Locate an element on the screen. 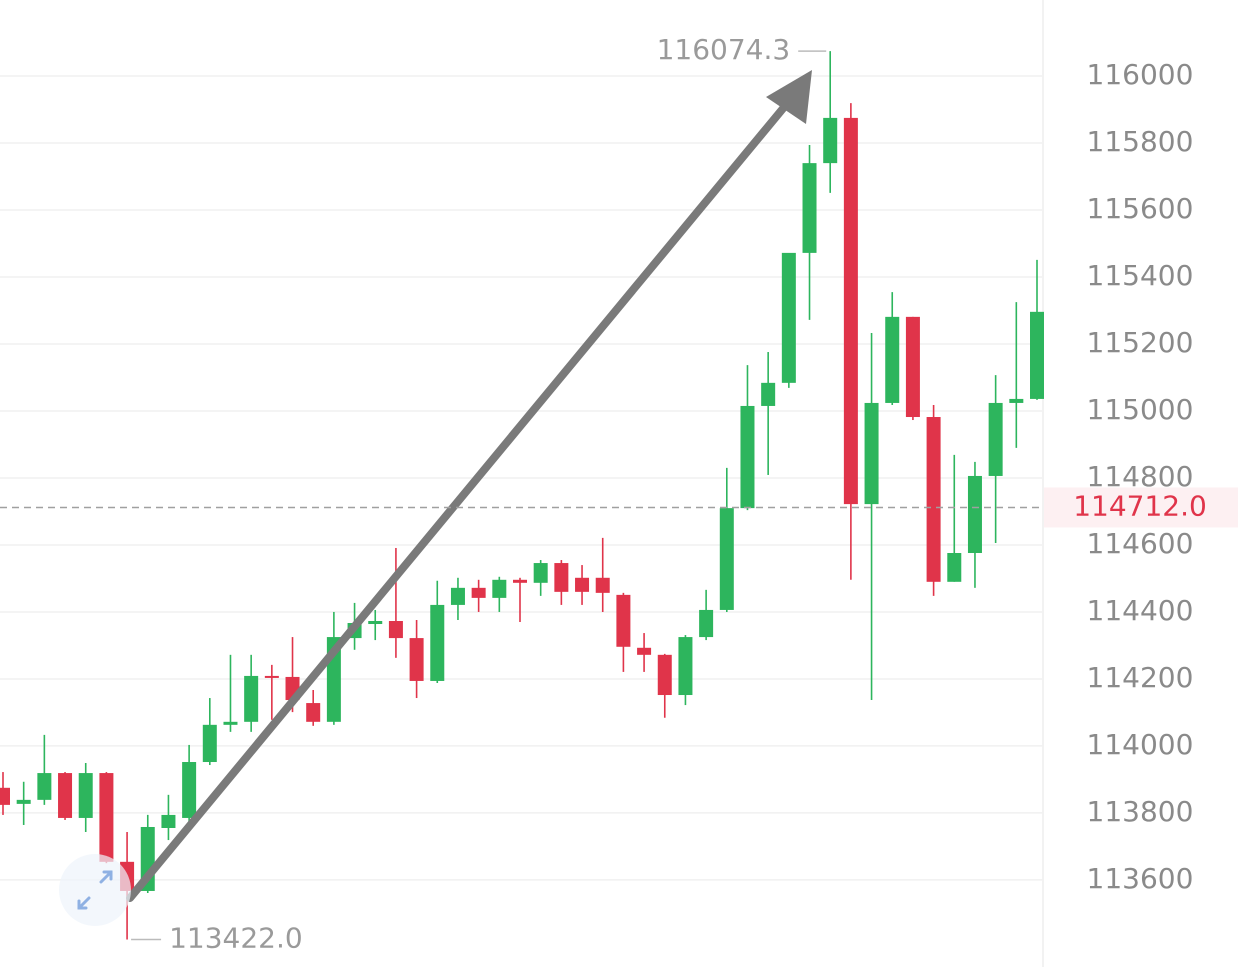 The image size is (1238, 967). y-tick-label: 116000 is located at coordinates (1140, 74).